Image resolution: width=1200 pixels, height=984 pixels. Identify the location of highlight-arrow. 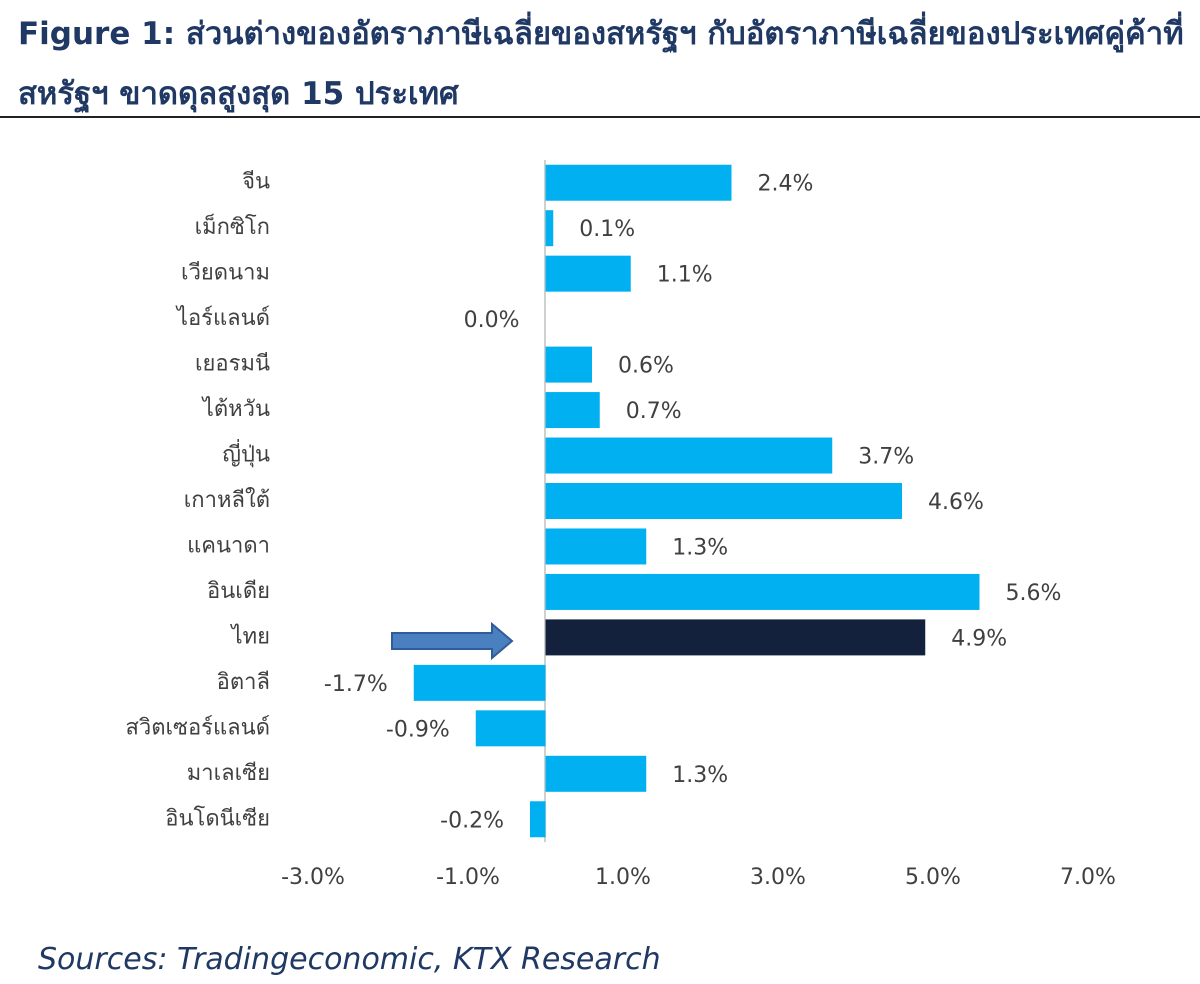
(452, 641).